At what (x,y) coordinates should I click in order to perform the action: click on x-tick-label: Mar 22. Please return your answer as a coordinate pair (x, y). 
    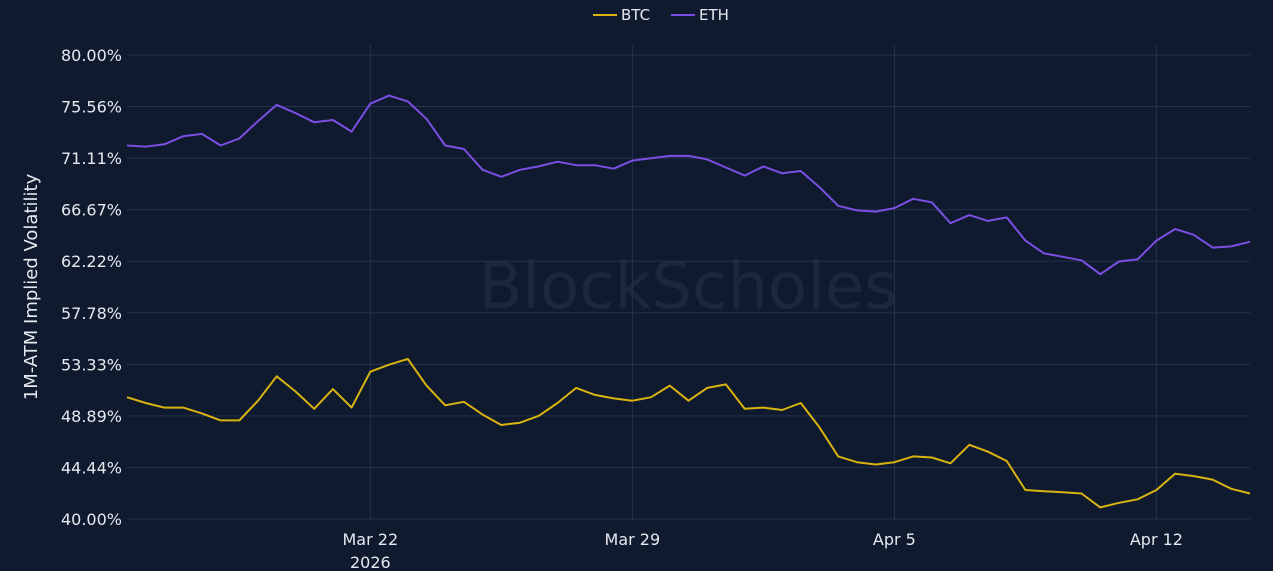
    Looking at the image, I should click on (370, 539).